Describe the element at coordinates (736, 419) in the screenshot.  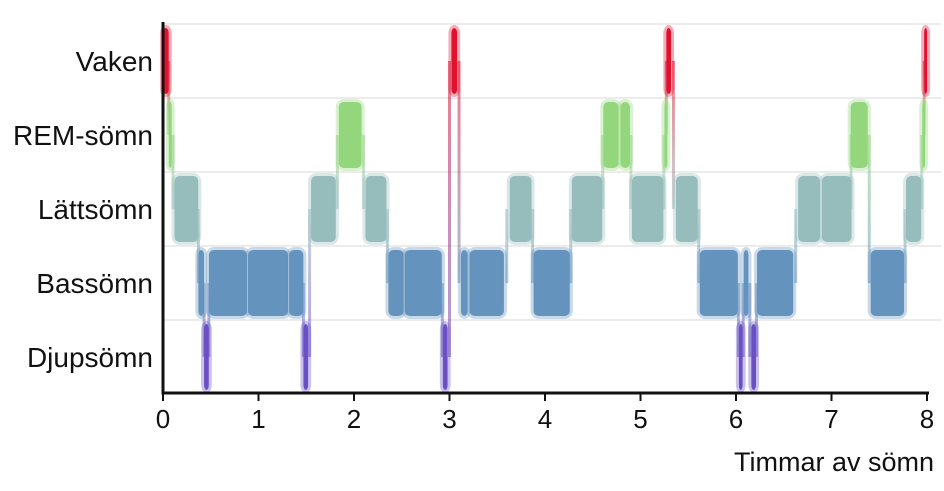
I see `x-tick-label-6: 6` at that location.